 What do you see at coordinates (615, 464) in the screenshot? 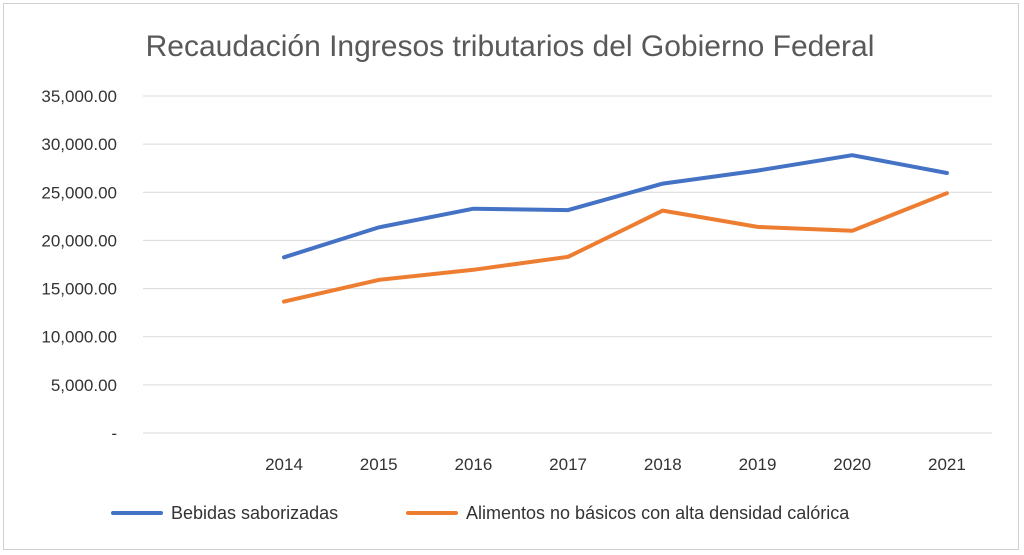
I see `x-axis-ticks: 2014 2015 2016 2017 2018 2019 2020 2021` at bounding box center [615, 464].